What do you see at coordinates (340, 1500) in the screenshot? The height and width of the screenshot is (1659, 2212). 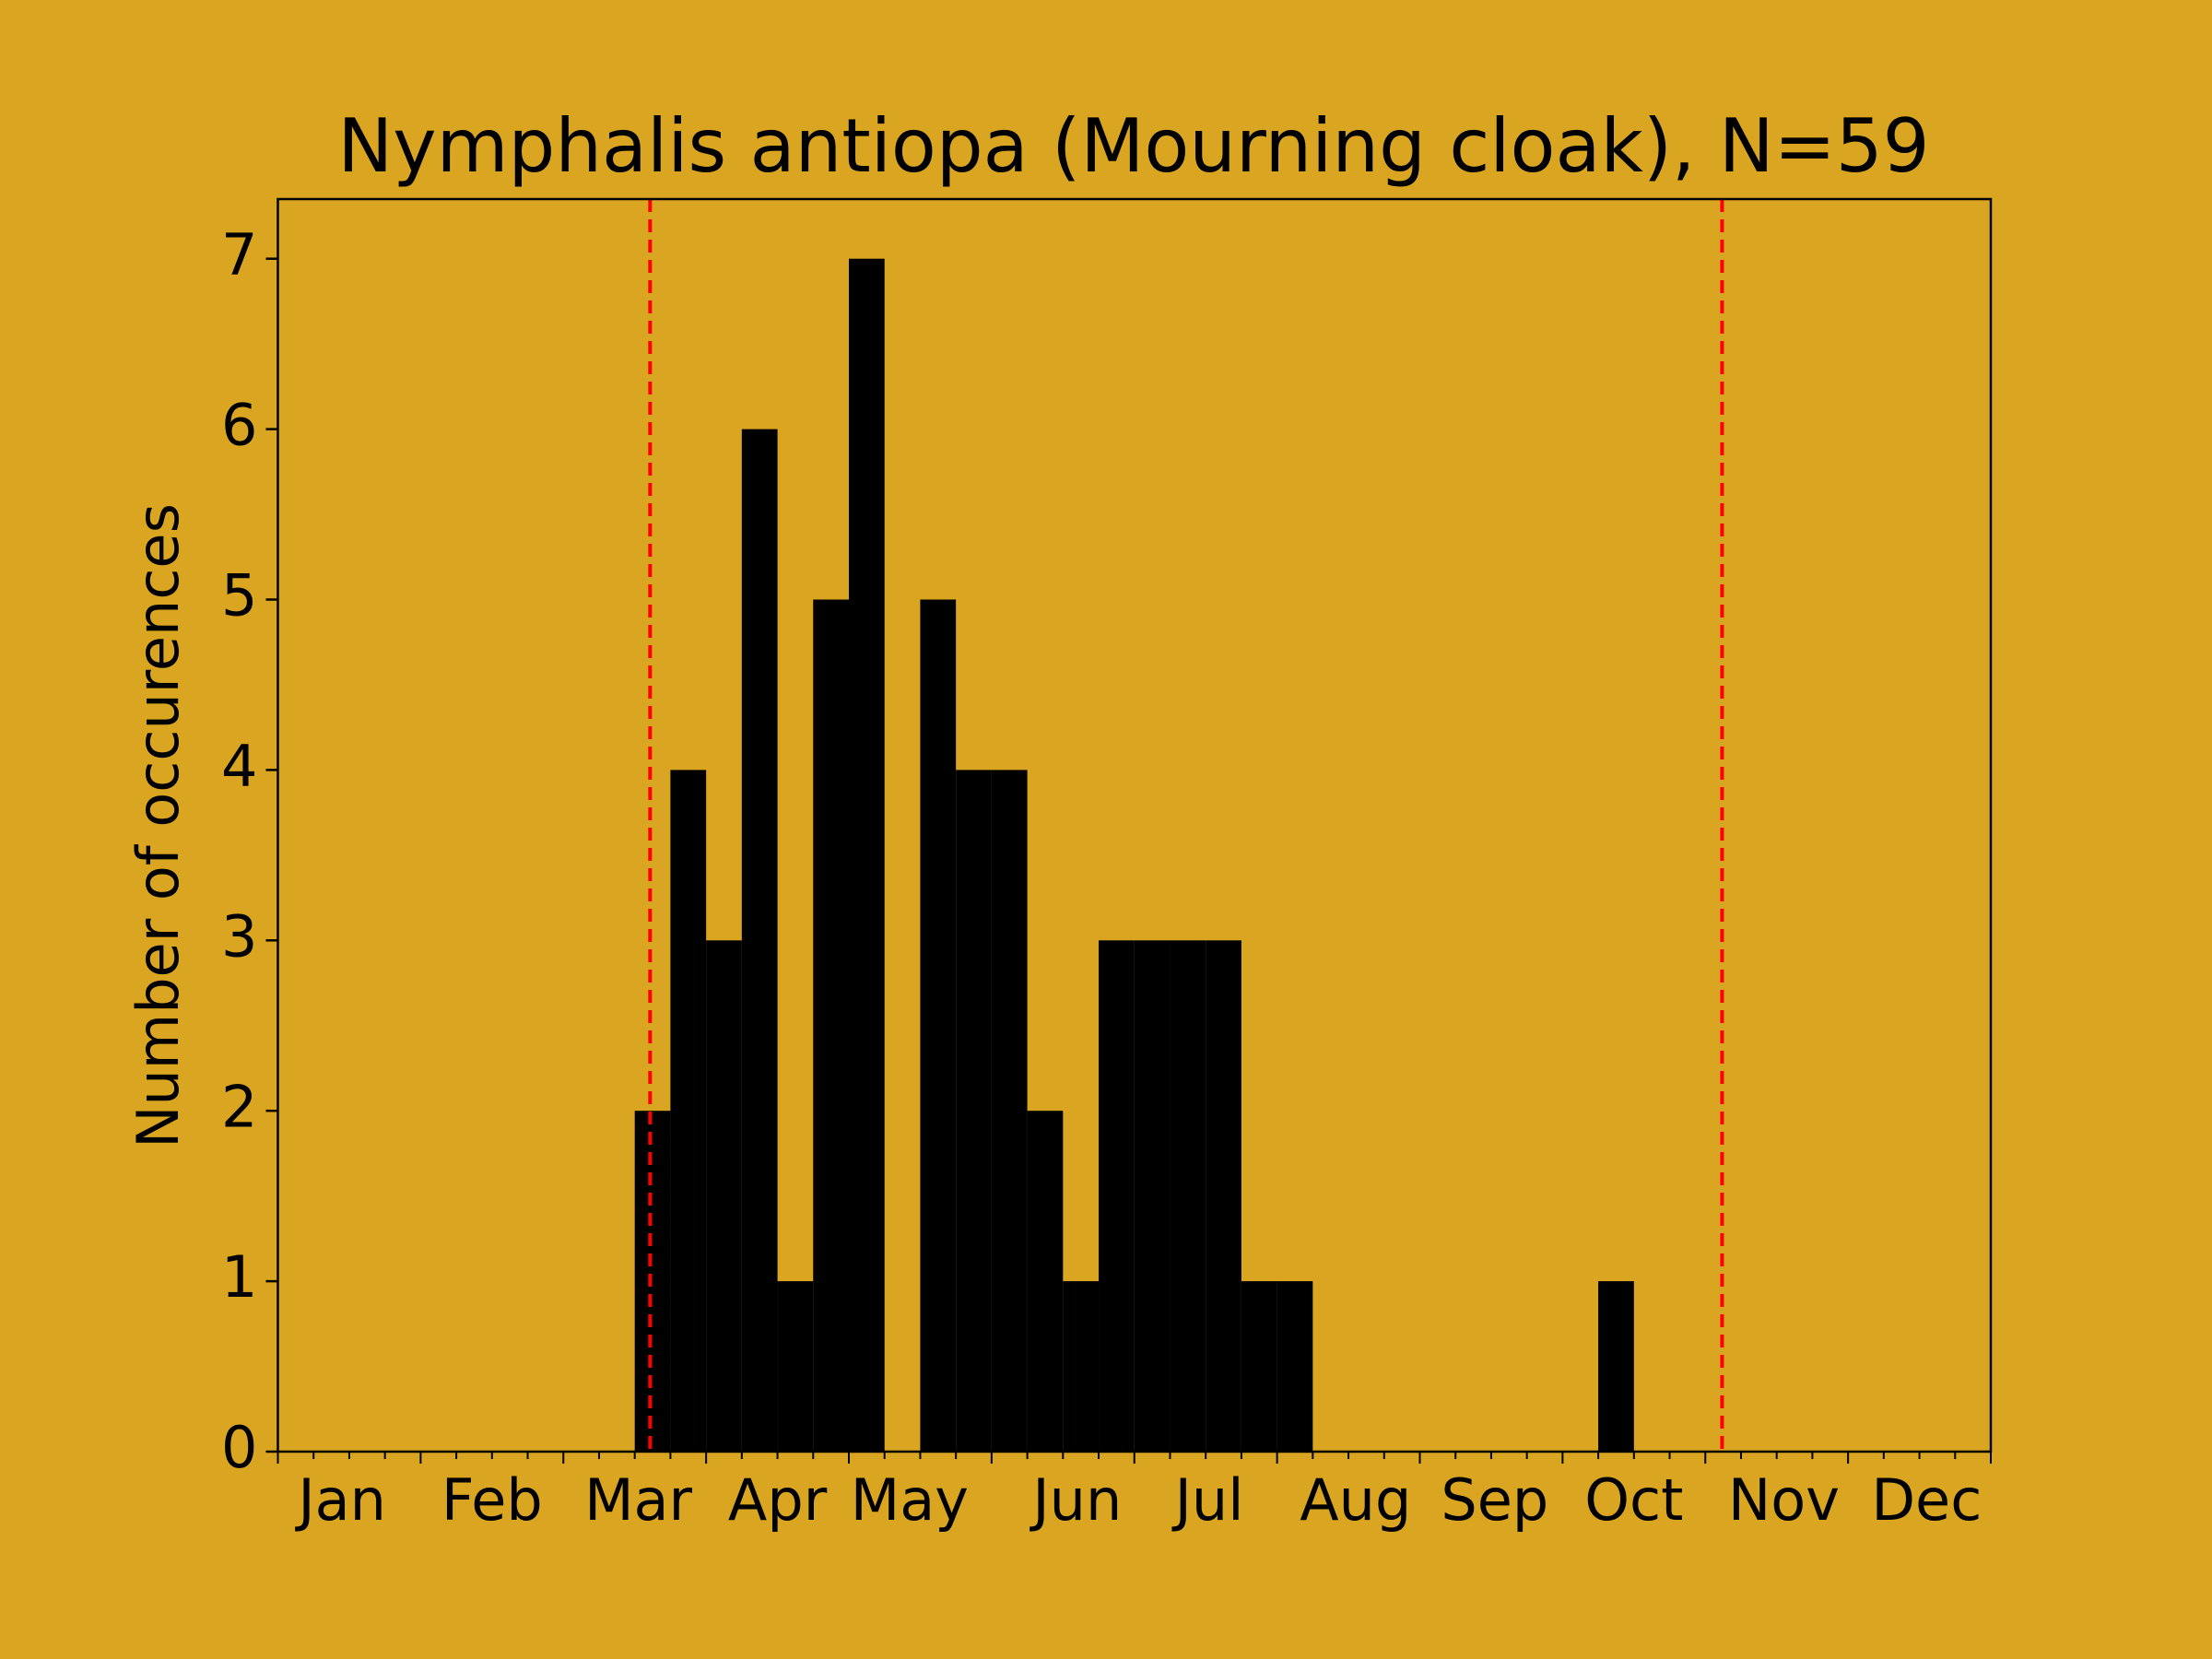 I see `x-tick-label: Jan` at bounding box center [340, 1500].